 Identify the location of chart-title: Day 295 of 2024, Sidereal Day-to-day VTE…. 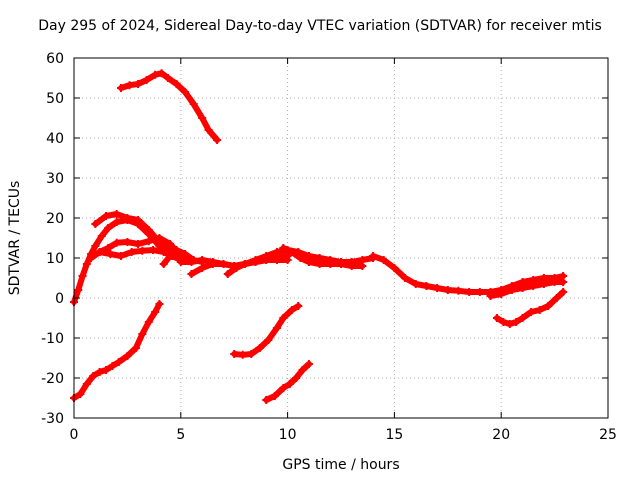
(320, 26).